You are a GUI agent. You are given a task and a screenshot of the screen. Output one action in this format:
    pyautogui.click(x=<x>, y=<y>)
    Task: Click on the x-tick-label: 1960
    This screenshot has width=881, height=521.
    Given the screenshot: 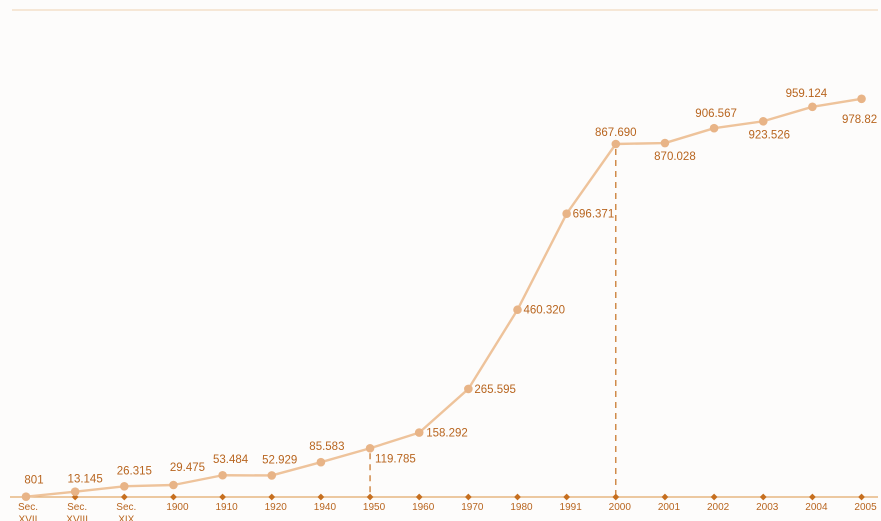 What is the action you would take?
    pyautogui.click(x=423, y=507)
    